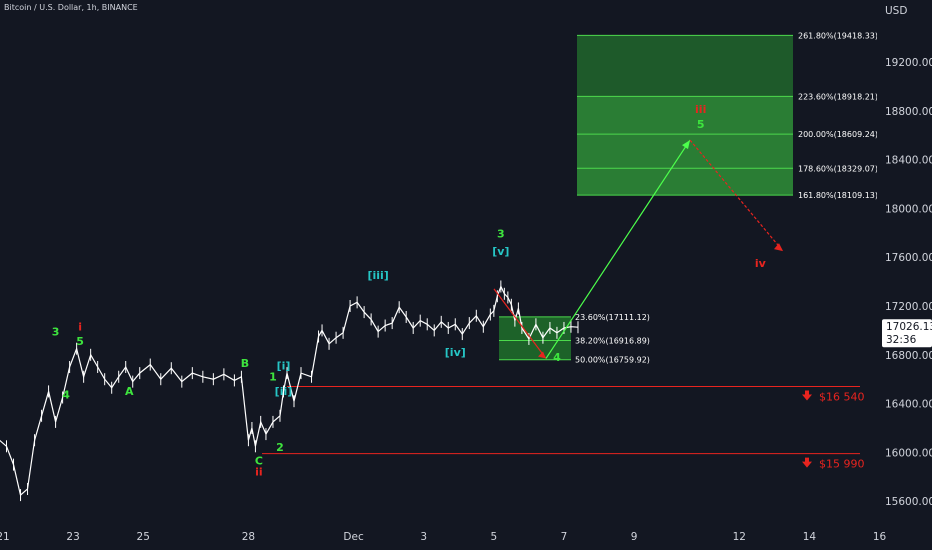  I want to click on wave-label: [ii], so click(284, 391).